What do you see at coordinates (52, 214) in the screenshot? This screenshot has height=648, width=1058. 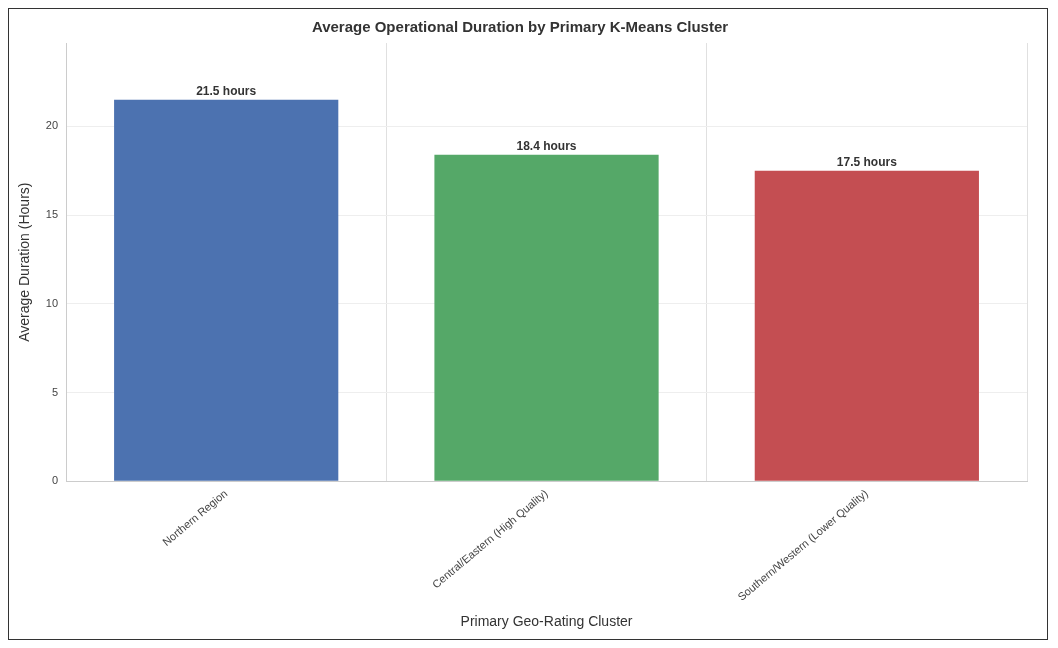 I see `y-tick-label: 15` at bounding box center [52, 214].